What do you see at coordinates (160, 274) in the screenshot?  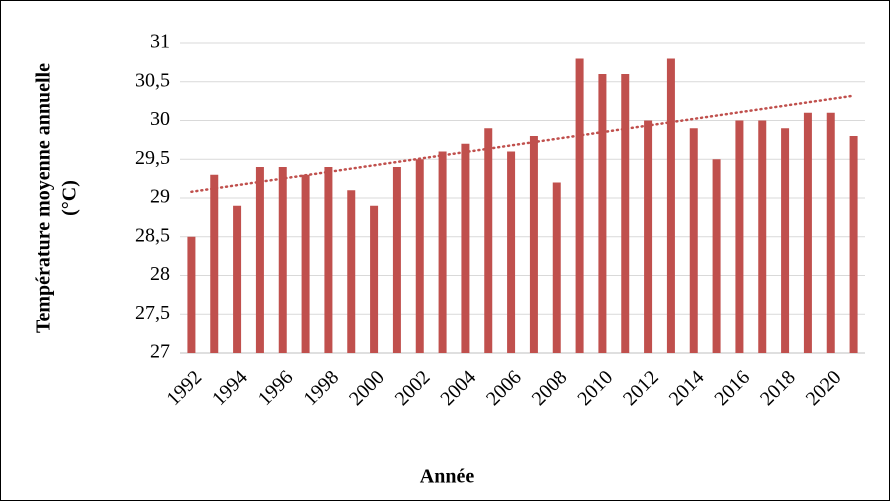 I see `y-tick-label: 28` at bounding box center [160, 274].